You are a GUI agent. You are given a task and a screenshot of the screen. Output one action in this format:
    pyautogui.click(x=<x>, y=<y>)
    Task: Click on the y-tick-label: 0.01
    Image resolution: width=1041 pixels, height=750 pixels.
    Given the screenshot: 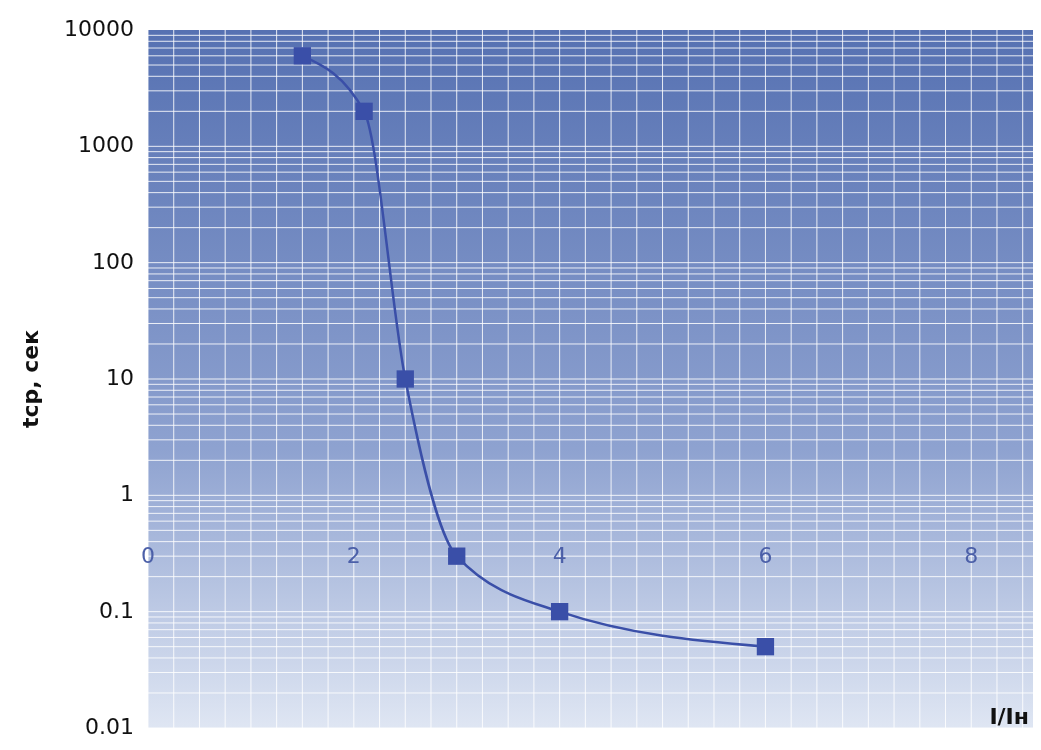 What is the action you would take?
    pyautogui.click(x=109, y=726)
    